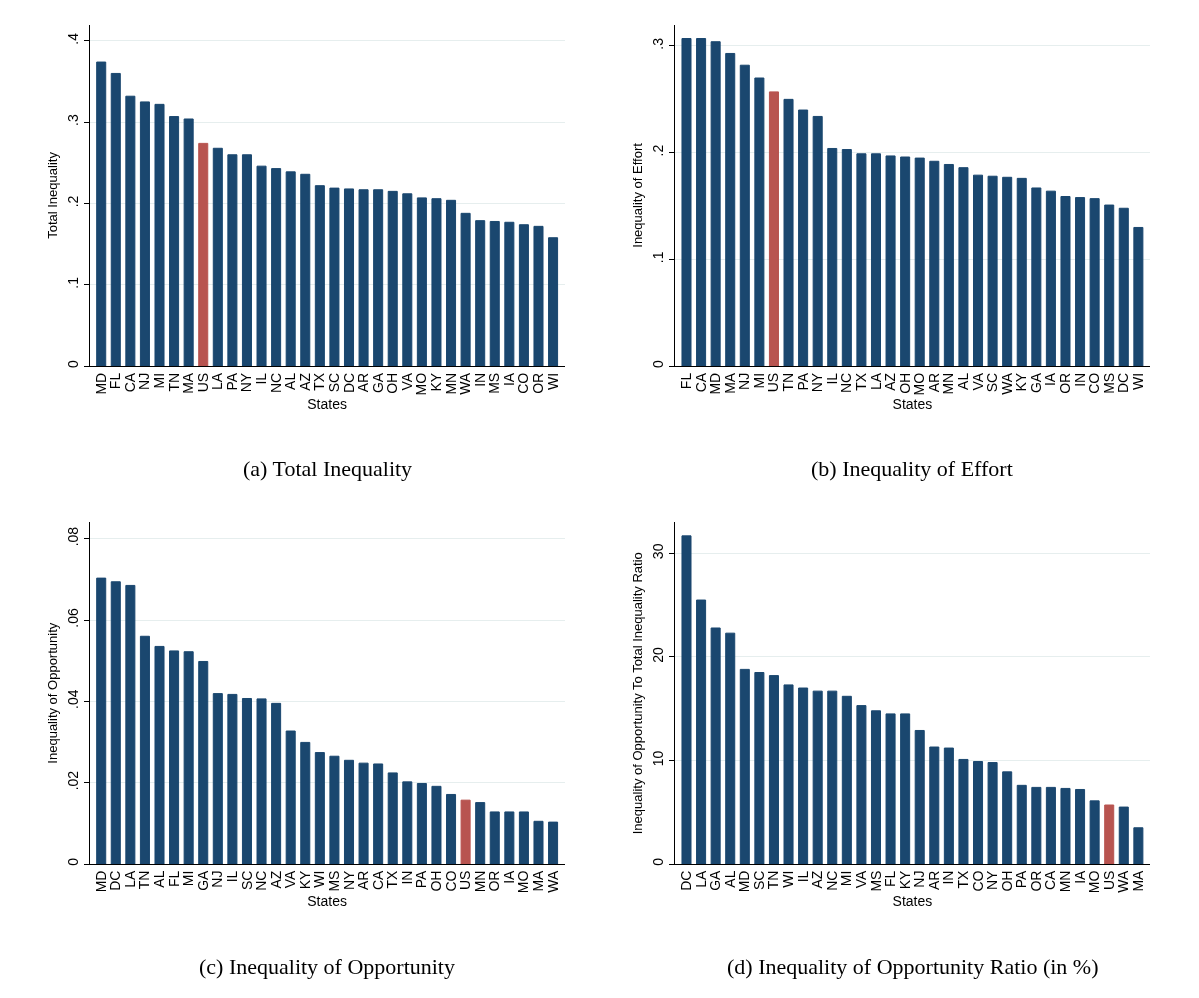 The height and width of the screenshot is (998, 1199). What do you see at coordinates (465, 383) in the screenshot?
I see `x-tick-label: WA` at bounding box center [465, 383].